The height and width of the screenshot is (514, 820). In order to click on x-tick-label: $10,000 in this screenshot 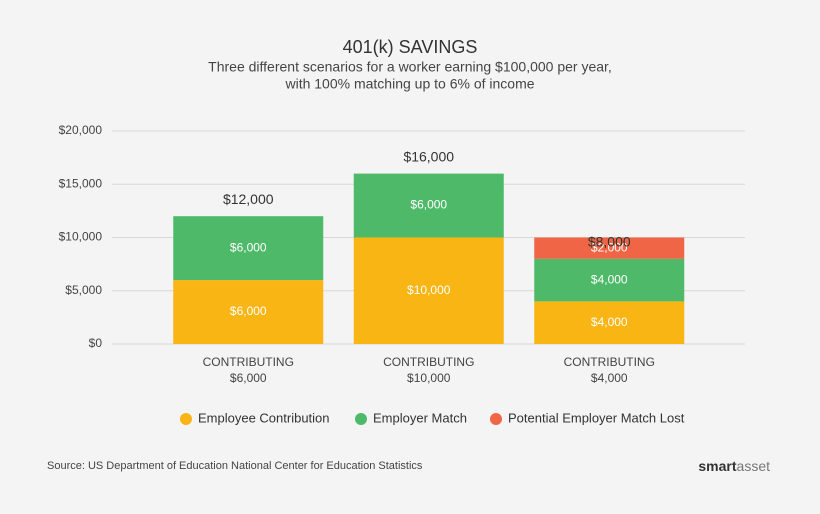, I will do `click(429, 378)`.